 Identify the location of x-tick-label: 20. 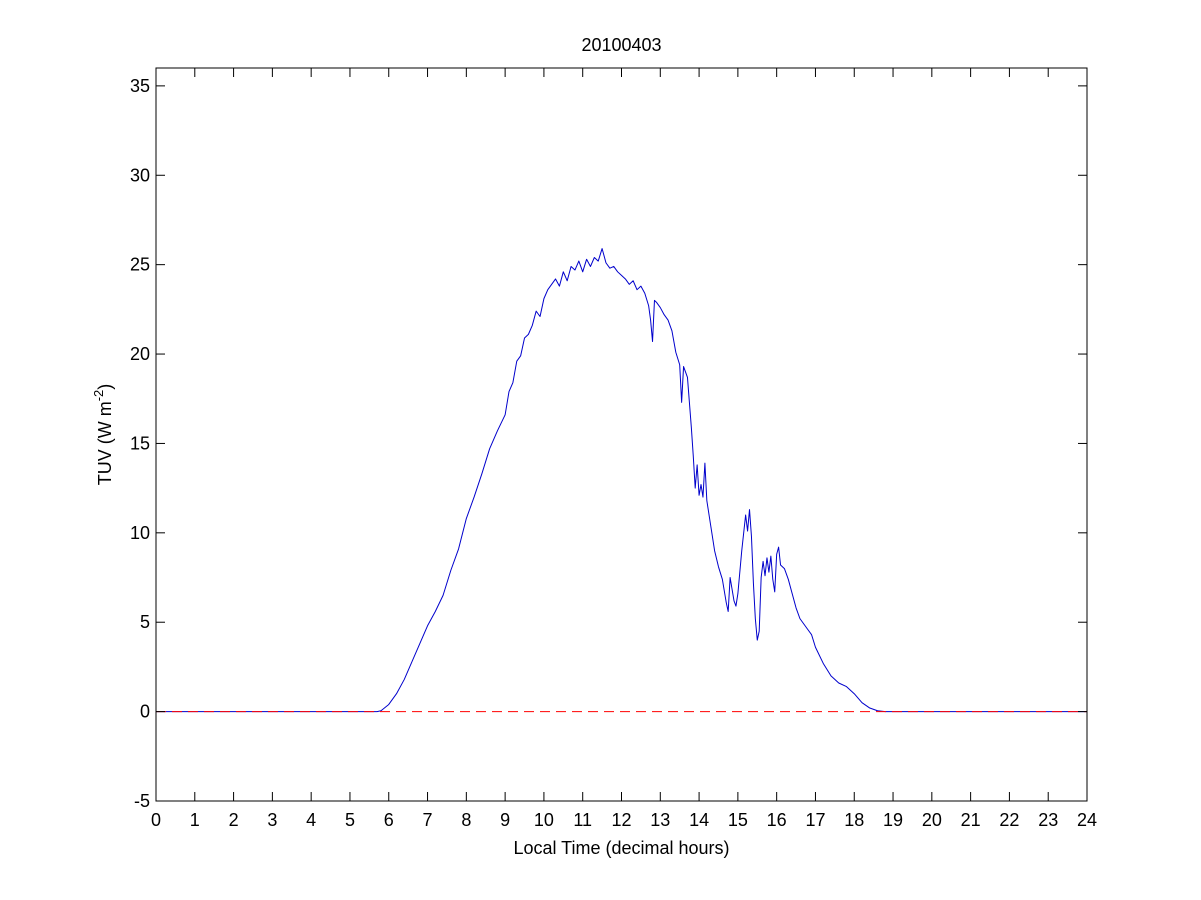
(932, 820).